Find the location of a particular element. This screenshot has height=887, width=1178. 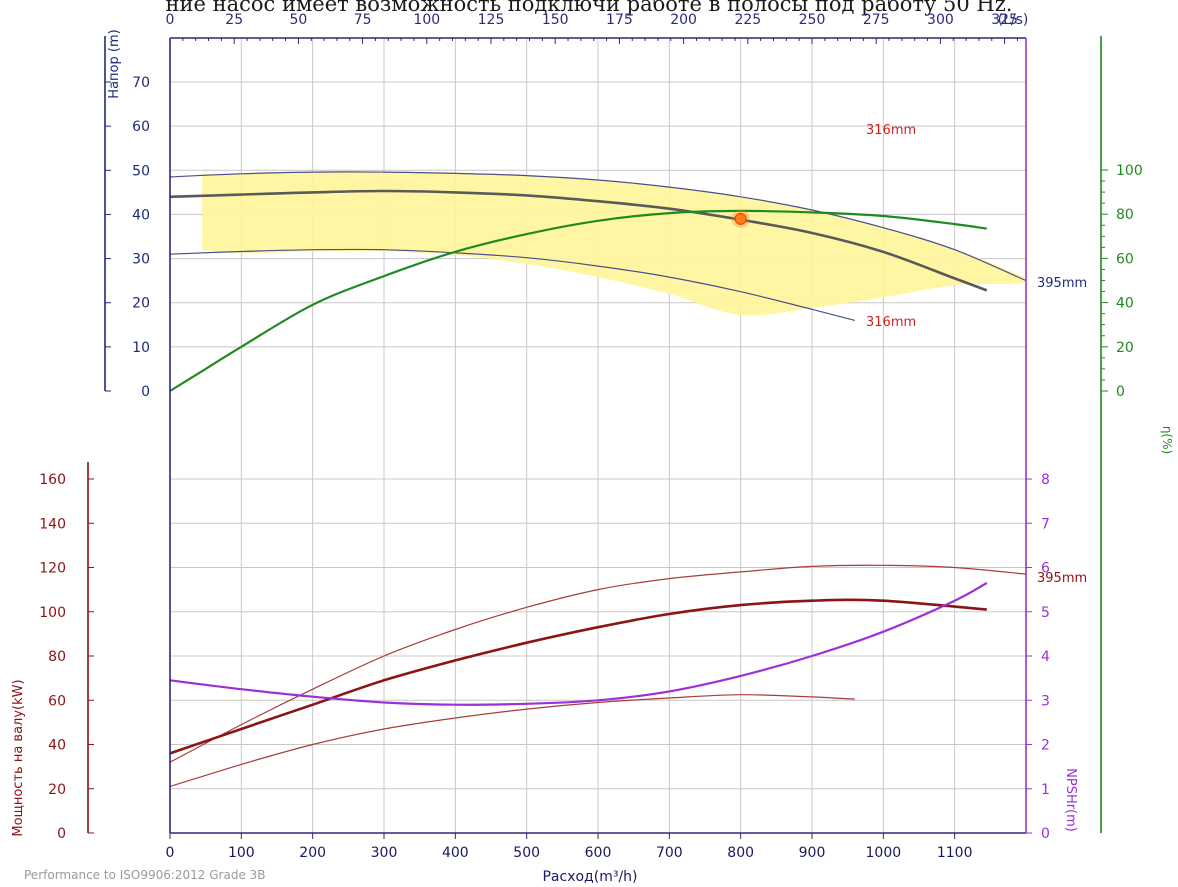

power-tick-label: 0 is located at coordinates (61, 834).